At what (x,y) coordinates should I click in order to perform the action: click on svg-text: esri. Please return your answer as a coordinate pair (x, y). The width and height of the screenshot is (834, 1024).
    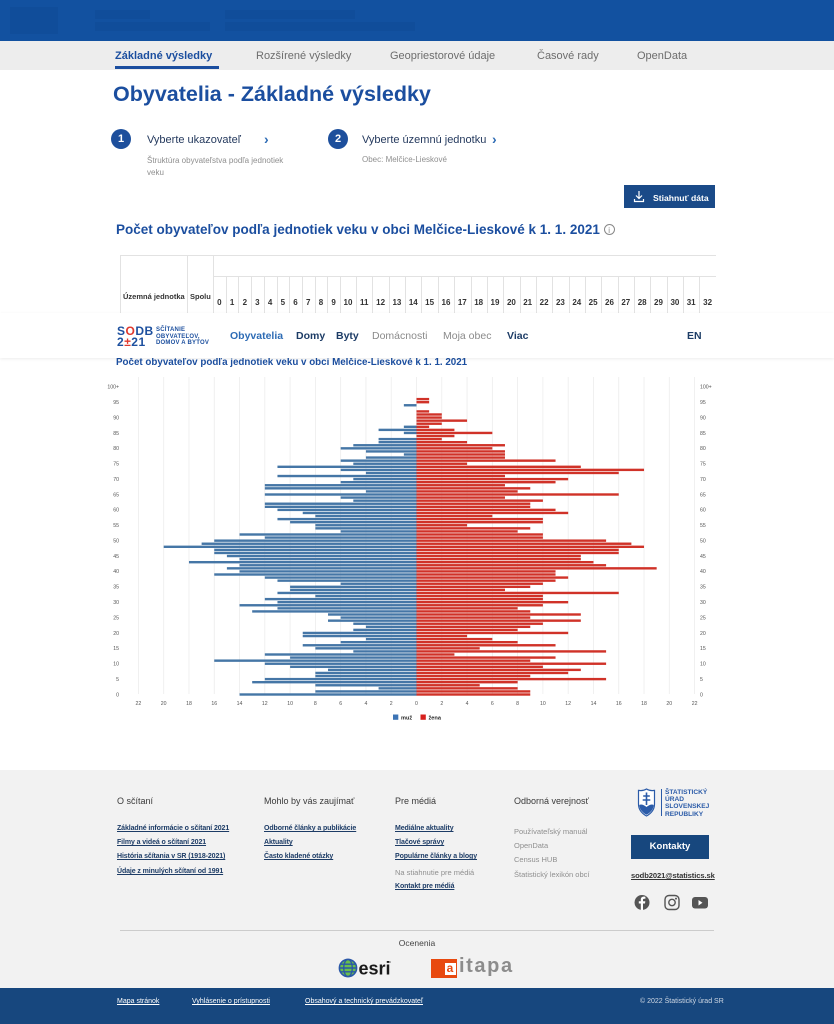
    Looking at the image, I should click on (375, 969).